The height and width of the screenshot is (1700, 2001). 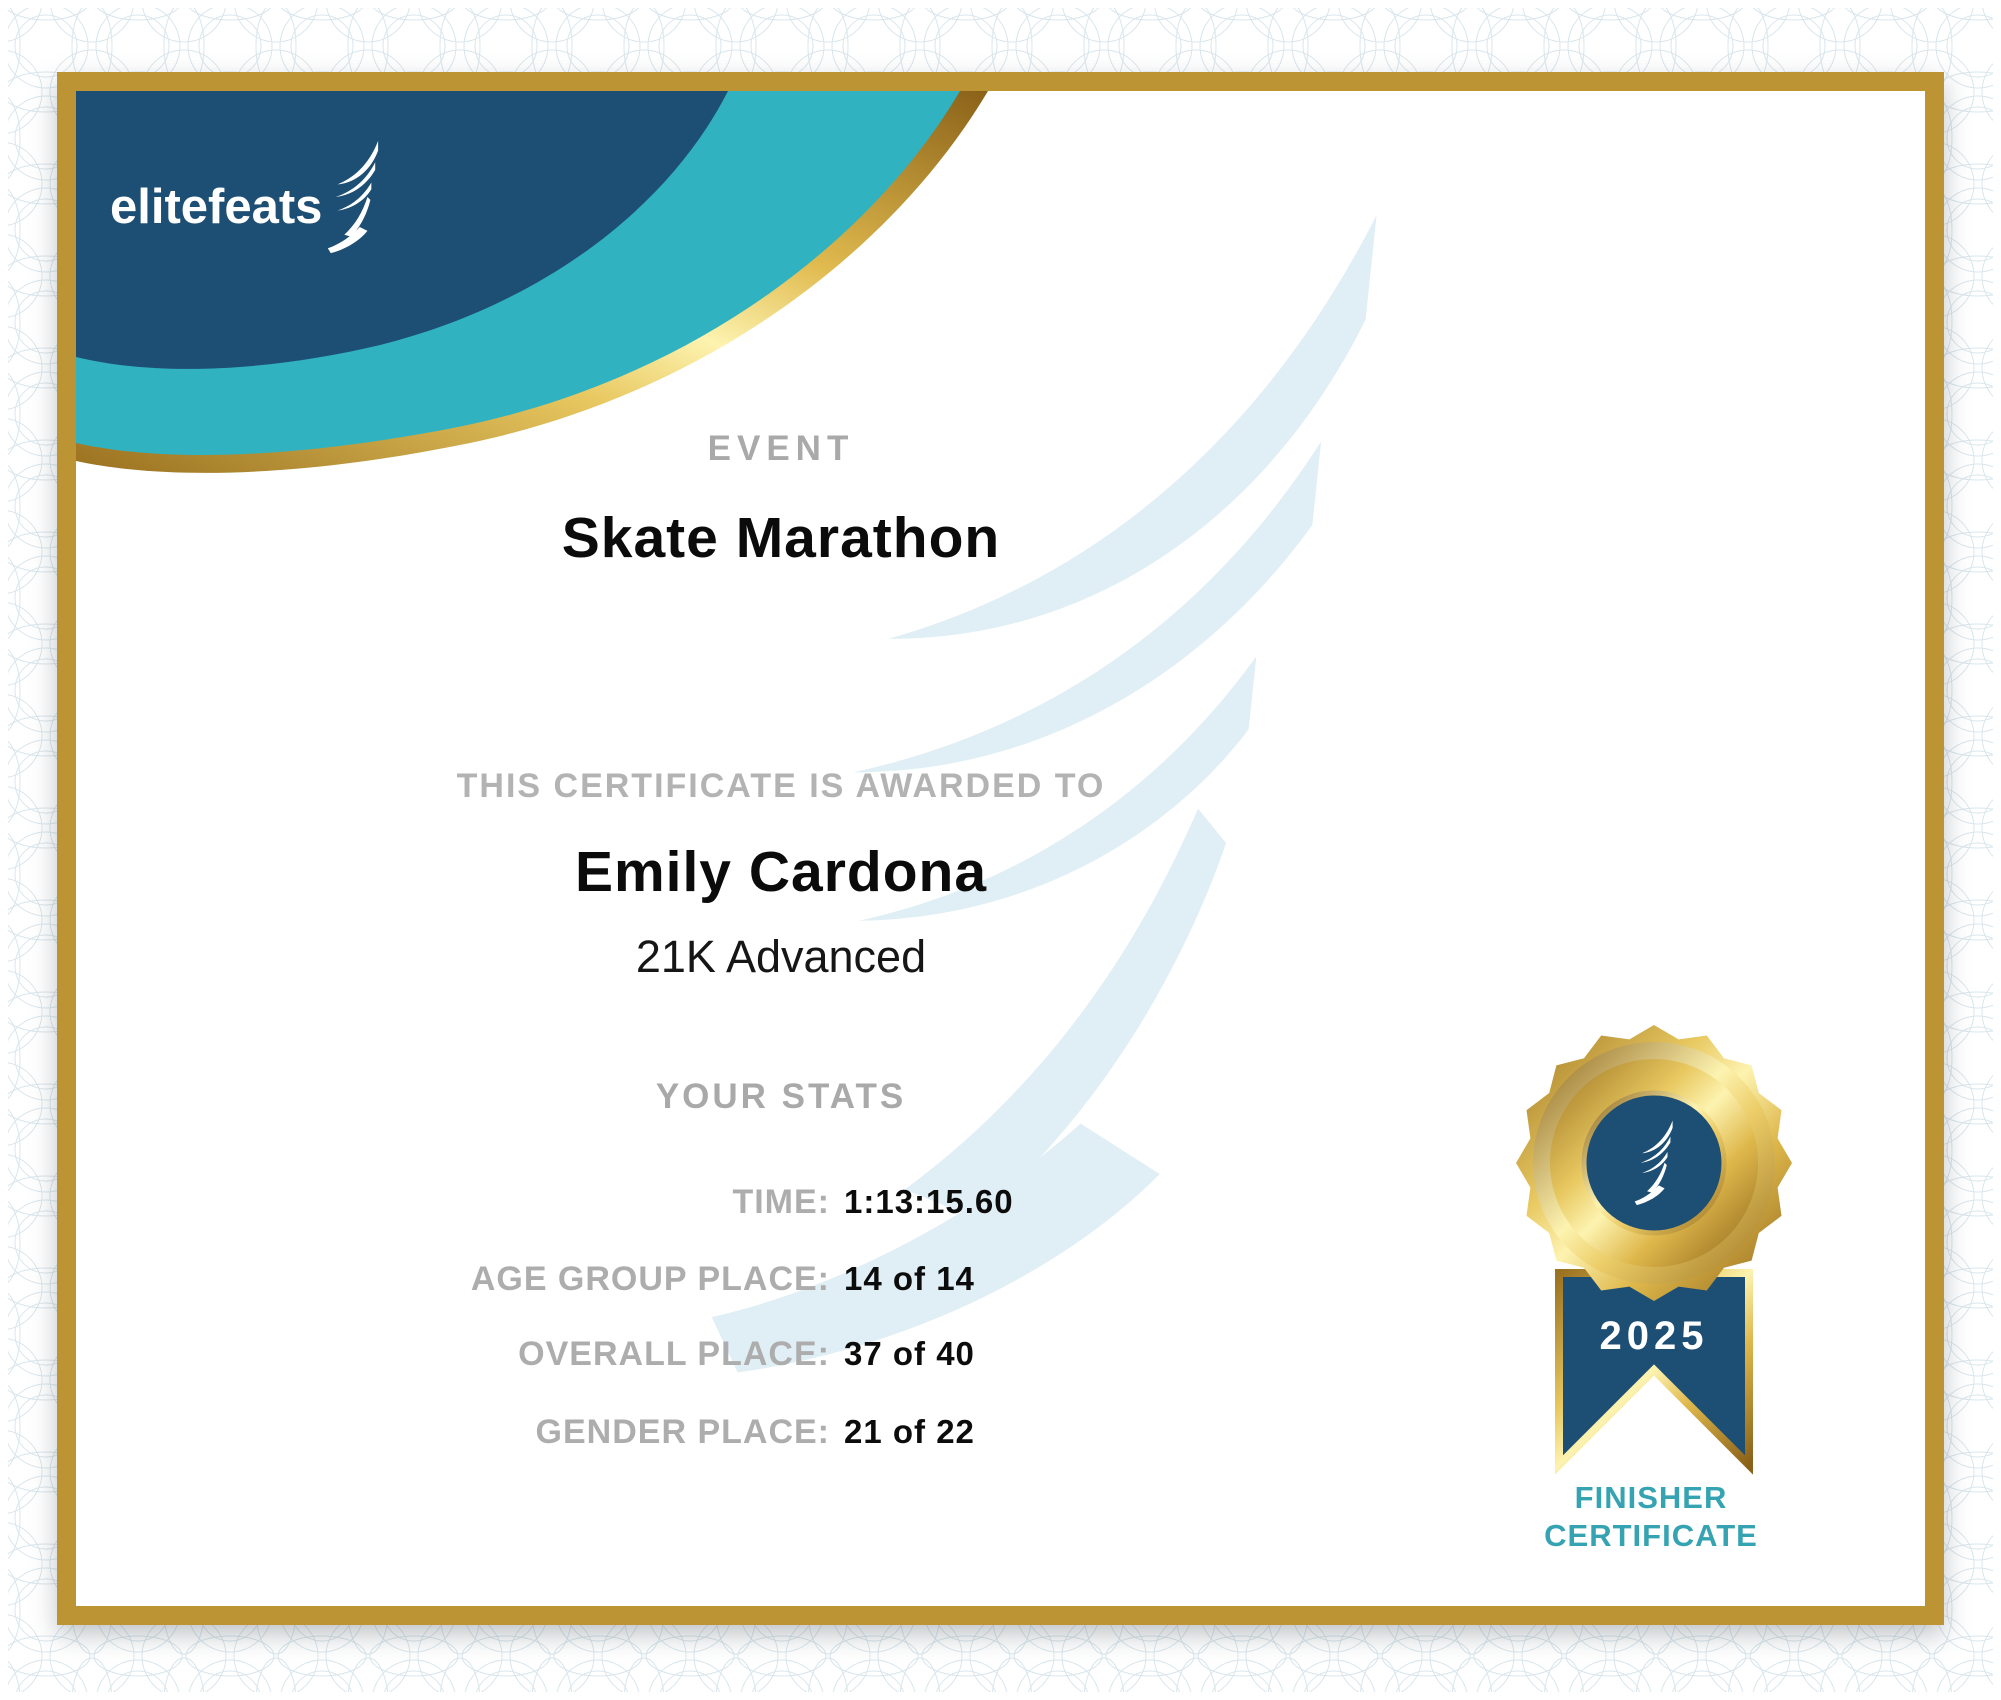 I want to click on finisher-certificate-caption: FINISHER CERTIFICATE, so click(x=1651, y=1517).